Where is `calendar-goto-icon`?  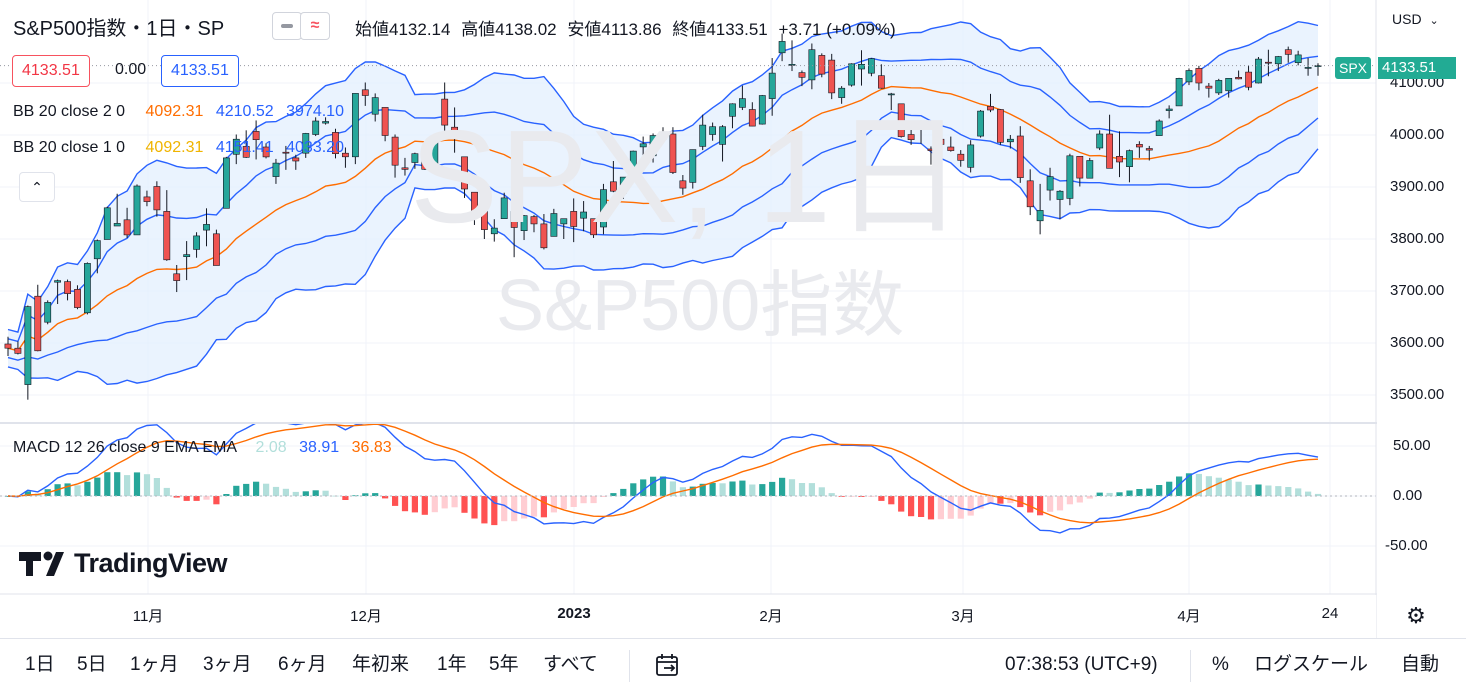 calendar-goto-icon is located at coordinates (667, 665).